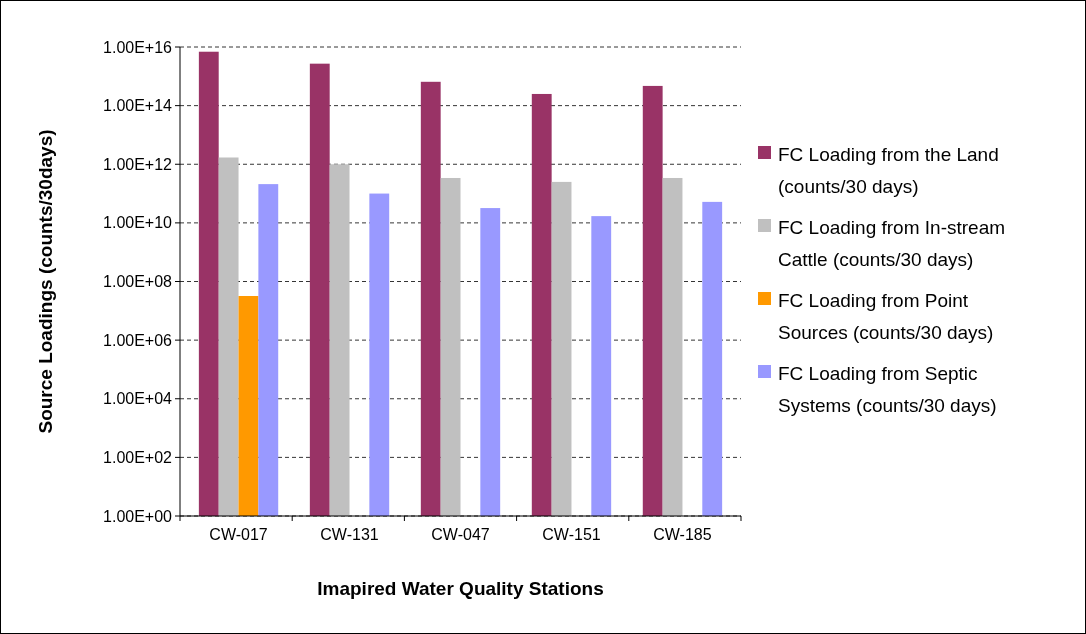 The width and height of the screenshot is (1086, 634). Describe the element at coordinates (886, 316) in the screenshot. I see `legend-label: FC Loading from Point Sources (counts/30 days)` at that location.